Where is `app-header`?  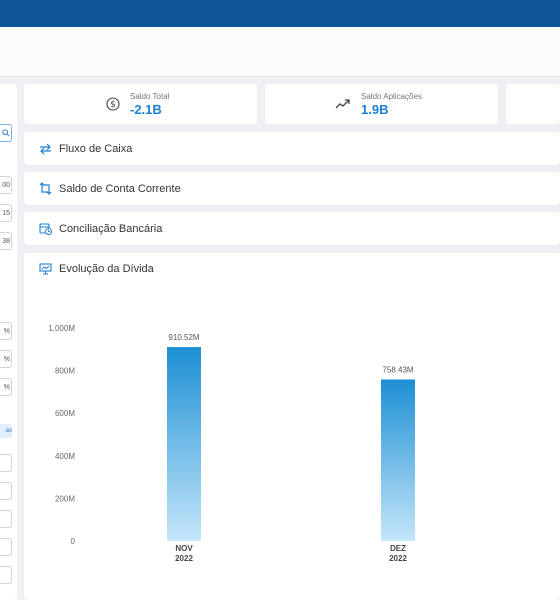 app-header is located at coordinates (280, 13).